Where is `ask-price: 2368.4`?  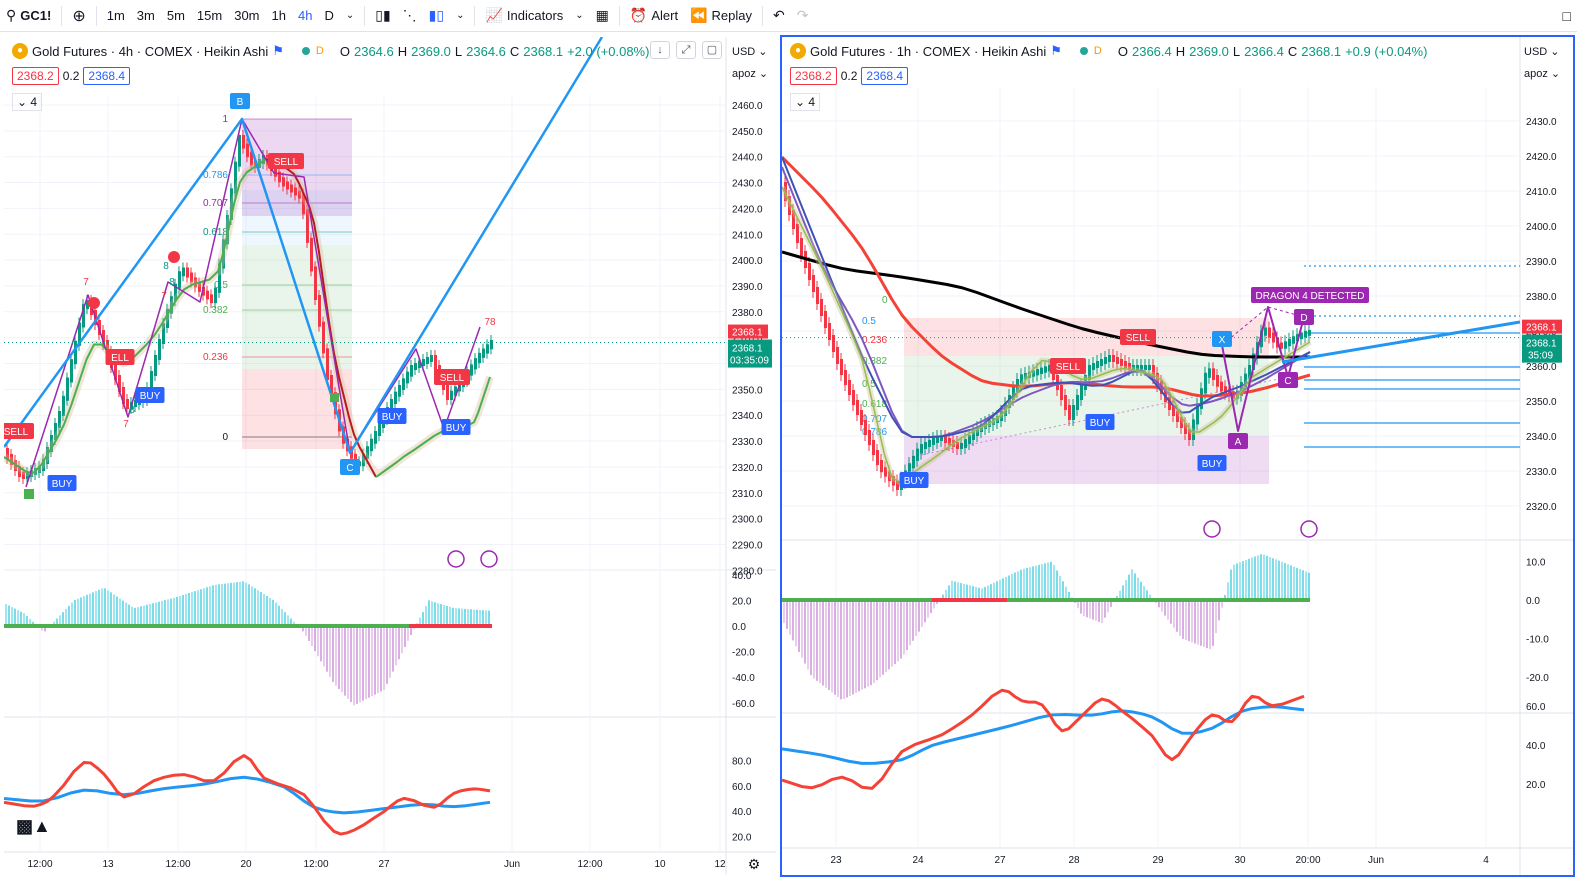 ask-price: 2368.4 is located at coordinates (885, 76).